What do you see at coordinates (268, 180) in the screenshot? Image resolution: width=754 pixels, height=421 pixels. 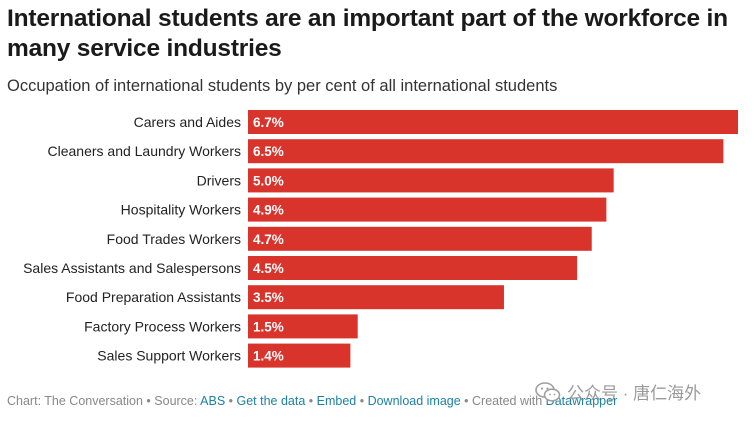 I see `value-label-drivers: 5.0%` at bounding box center [268, 180].